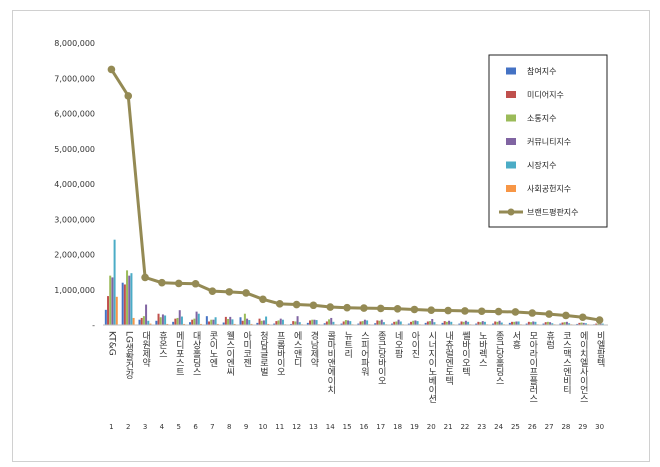 Image resolution: width=660 pixels, height=467 pixels. Describe the element at coordinates (74, 219) in the screenshot. I see `y-tick-label: 3,000,000` at that location.